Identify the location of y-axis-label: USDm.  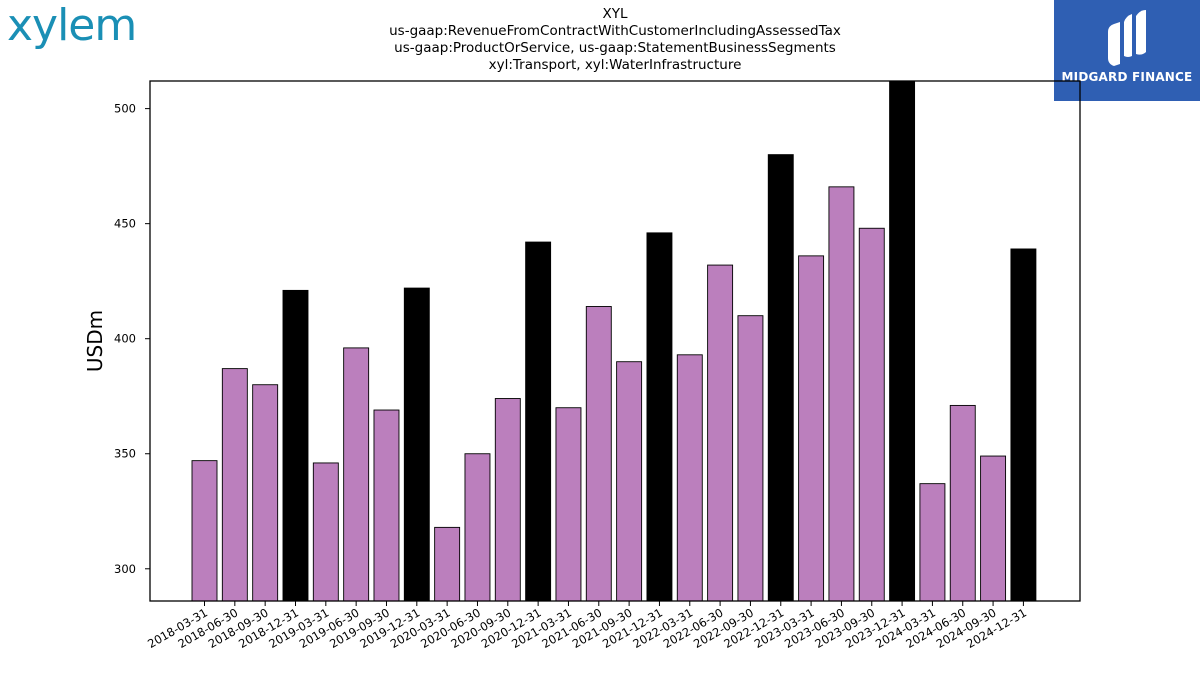
(95, 341).